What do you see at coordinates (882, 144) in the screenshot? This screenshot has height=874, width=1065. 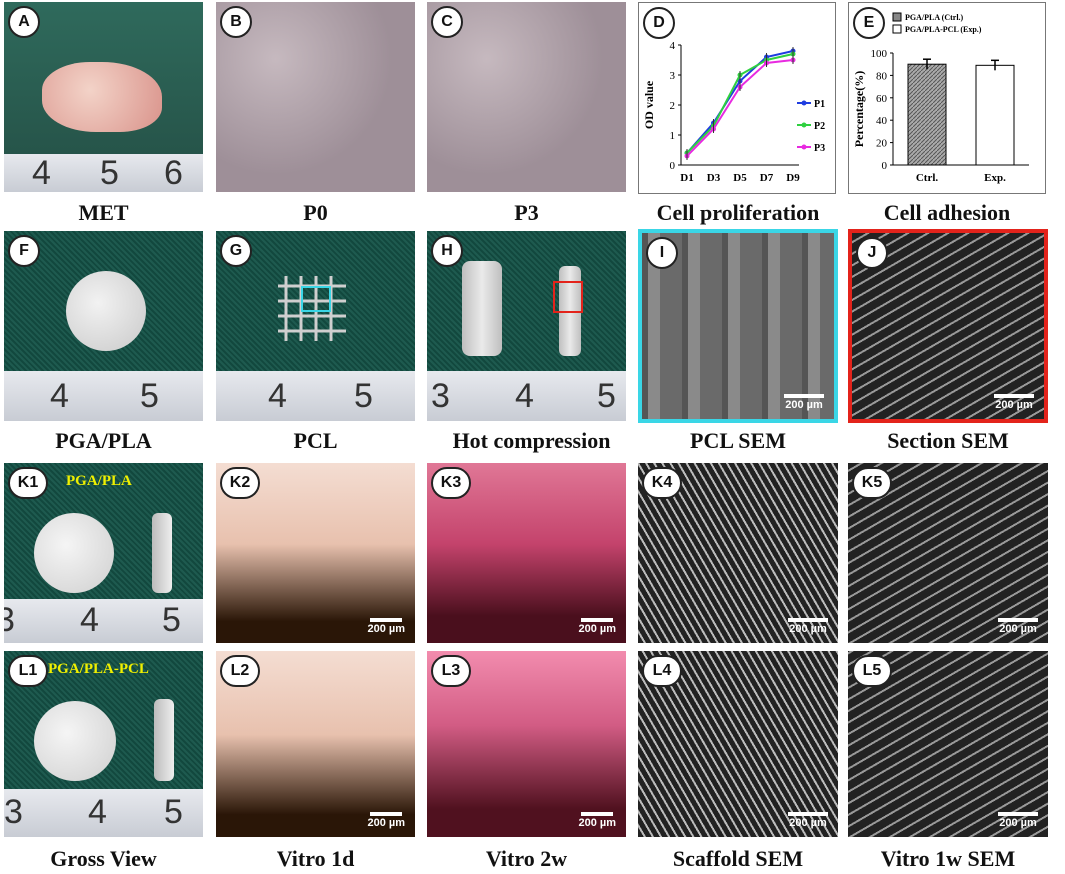 I see `y-tick-label: 20` at bounding box center [882, 144].